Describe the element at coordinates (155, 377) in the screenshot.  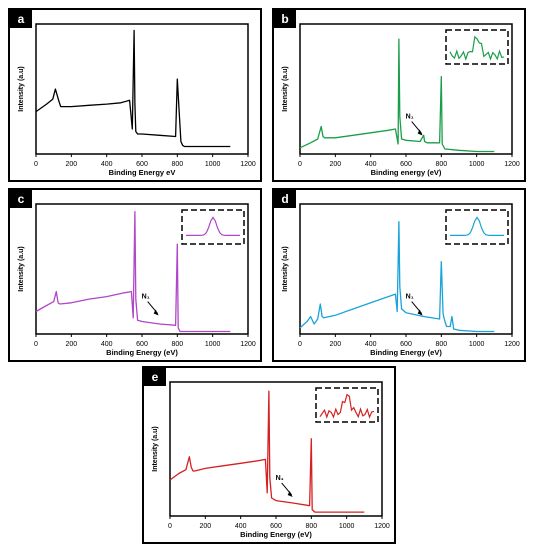
I see `panel-label-e: e` at that location.